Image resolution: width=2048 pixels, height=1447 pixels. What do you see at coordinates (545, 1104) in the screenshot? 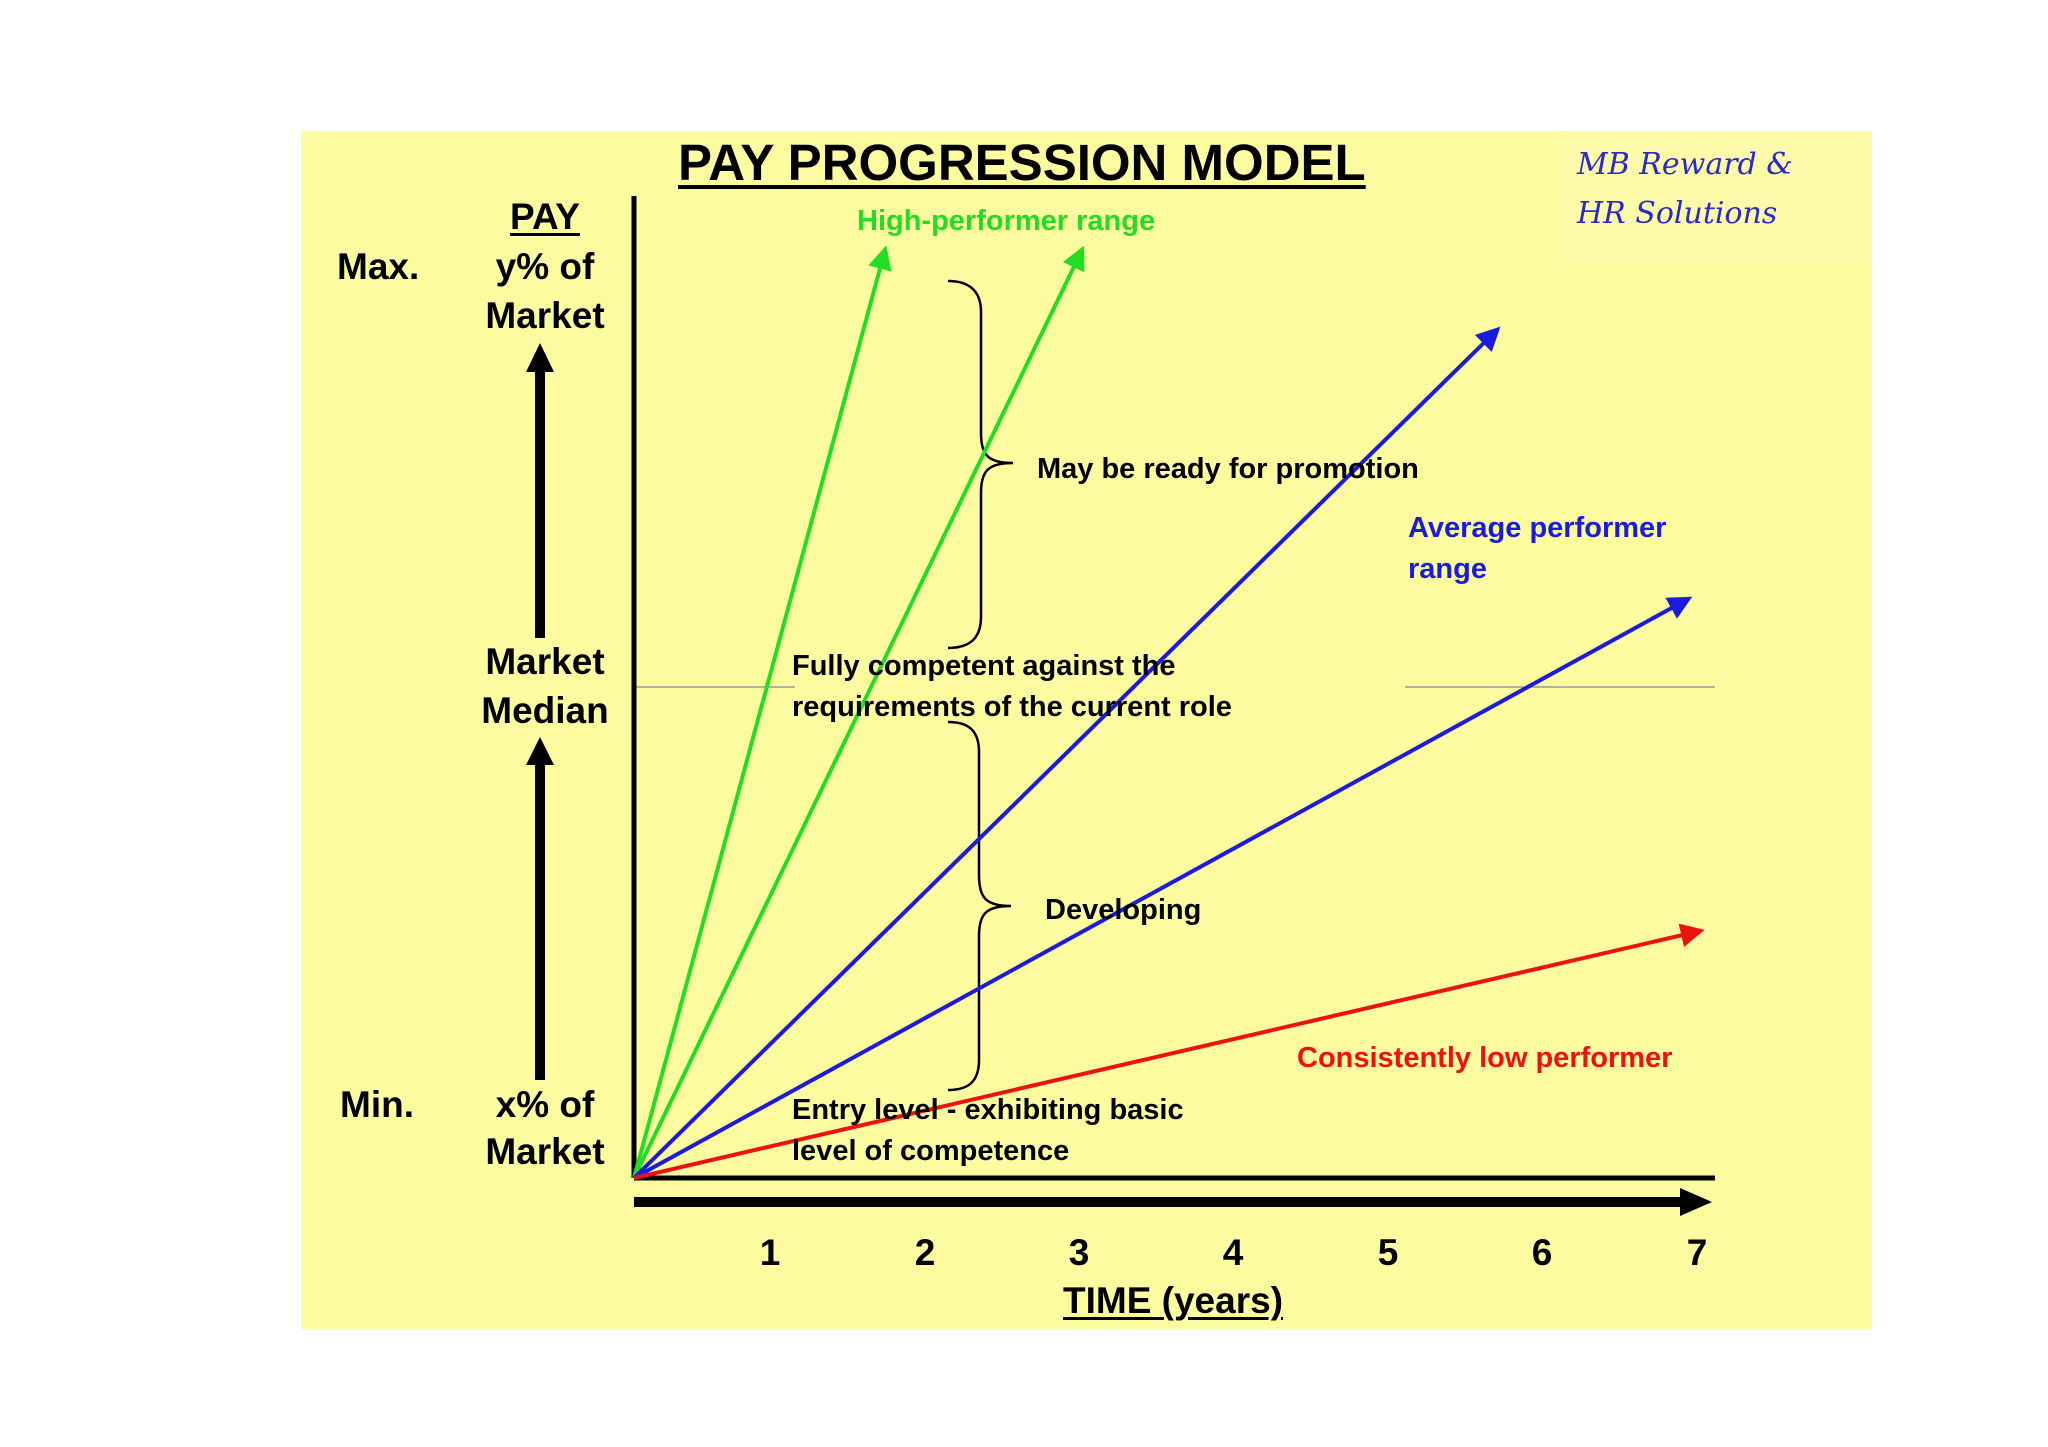
I see `min-value-line-1: x% of` at bounding box center [545, 1104].